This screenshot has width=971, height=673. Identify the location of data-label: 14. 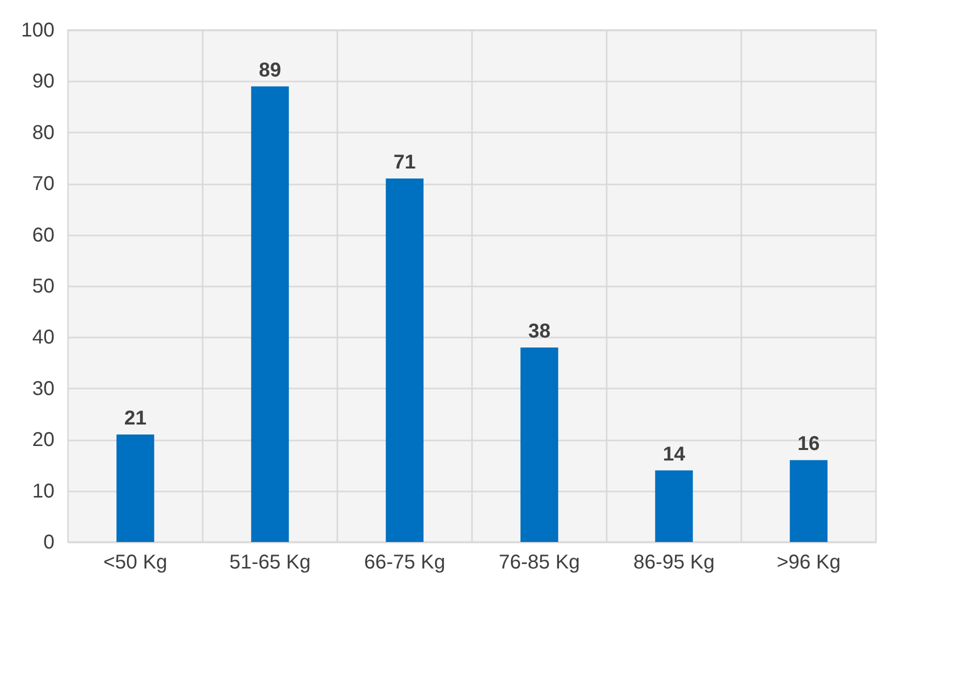
(674, 454).